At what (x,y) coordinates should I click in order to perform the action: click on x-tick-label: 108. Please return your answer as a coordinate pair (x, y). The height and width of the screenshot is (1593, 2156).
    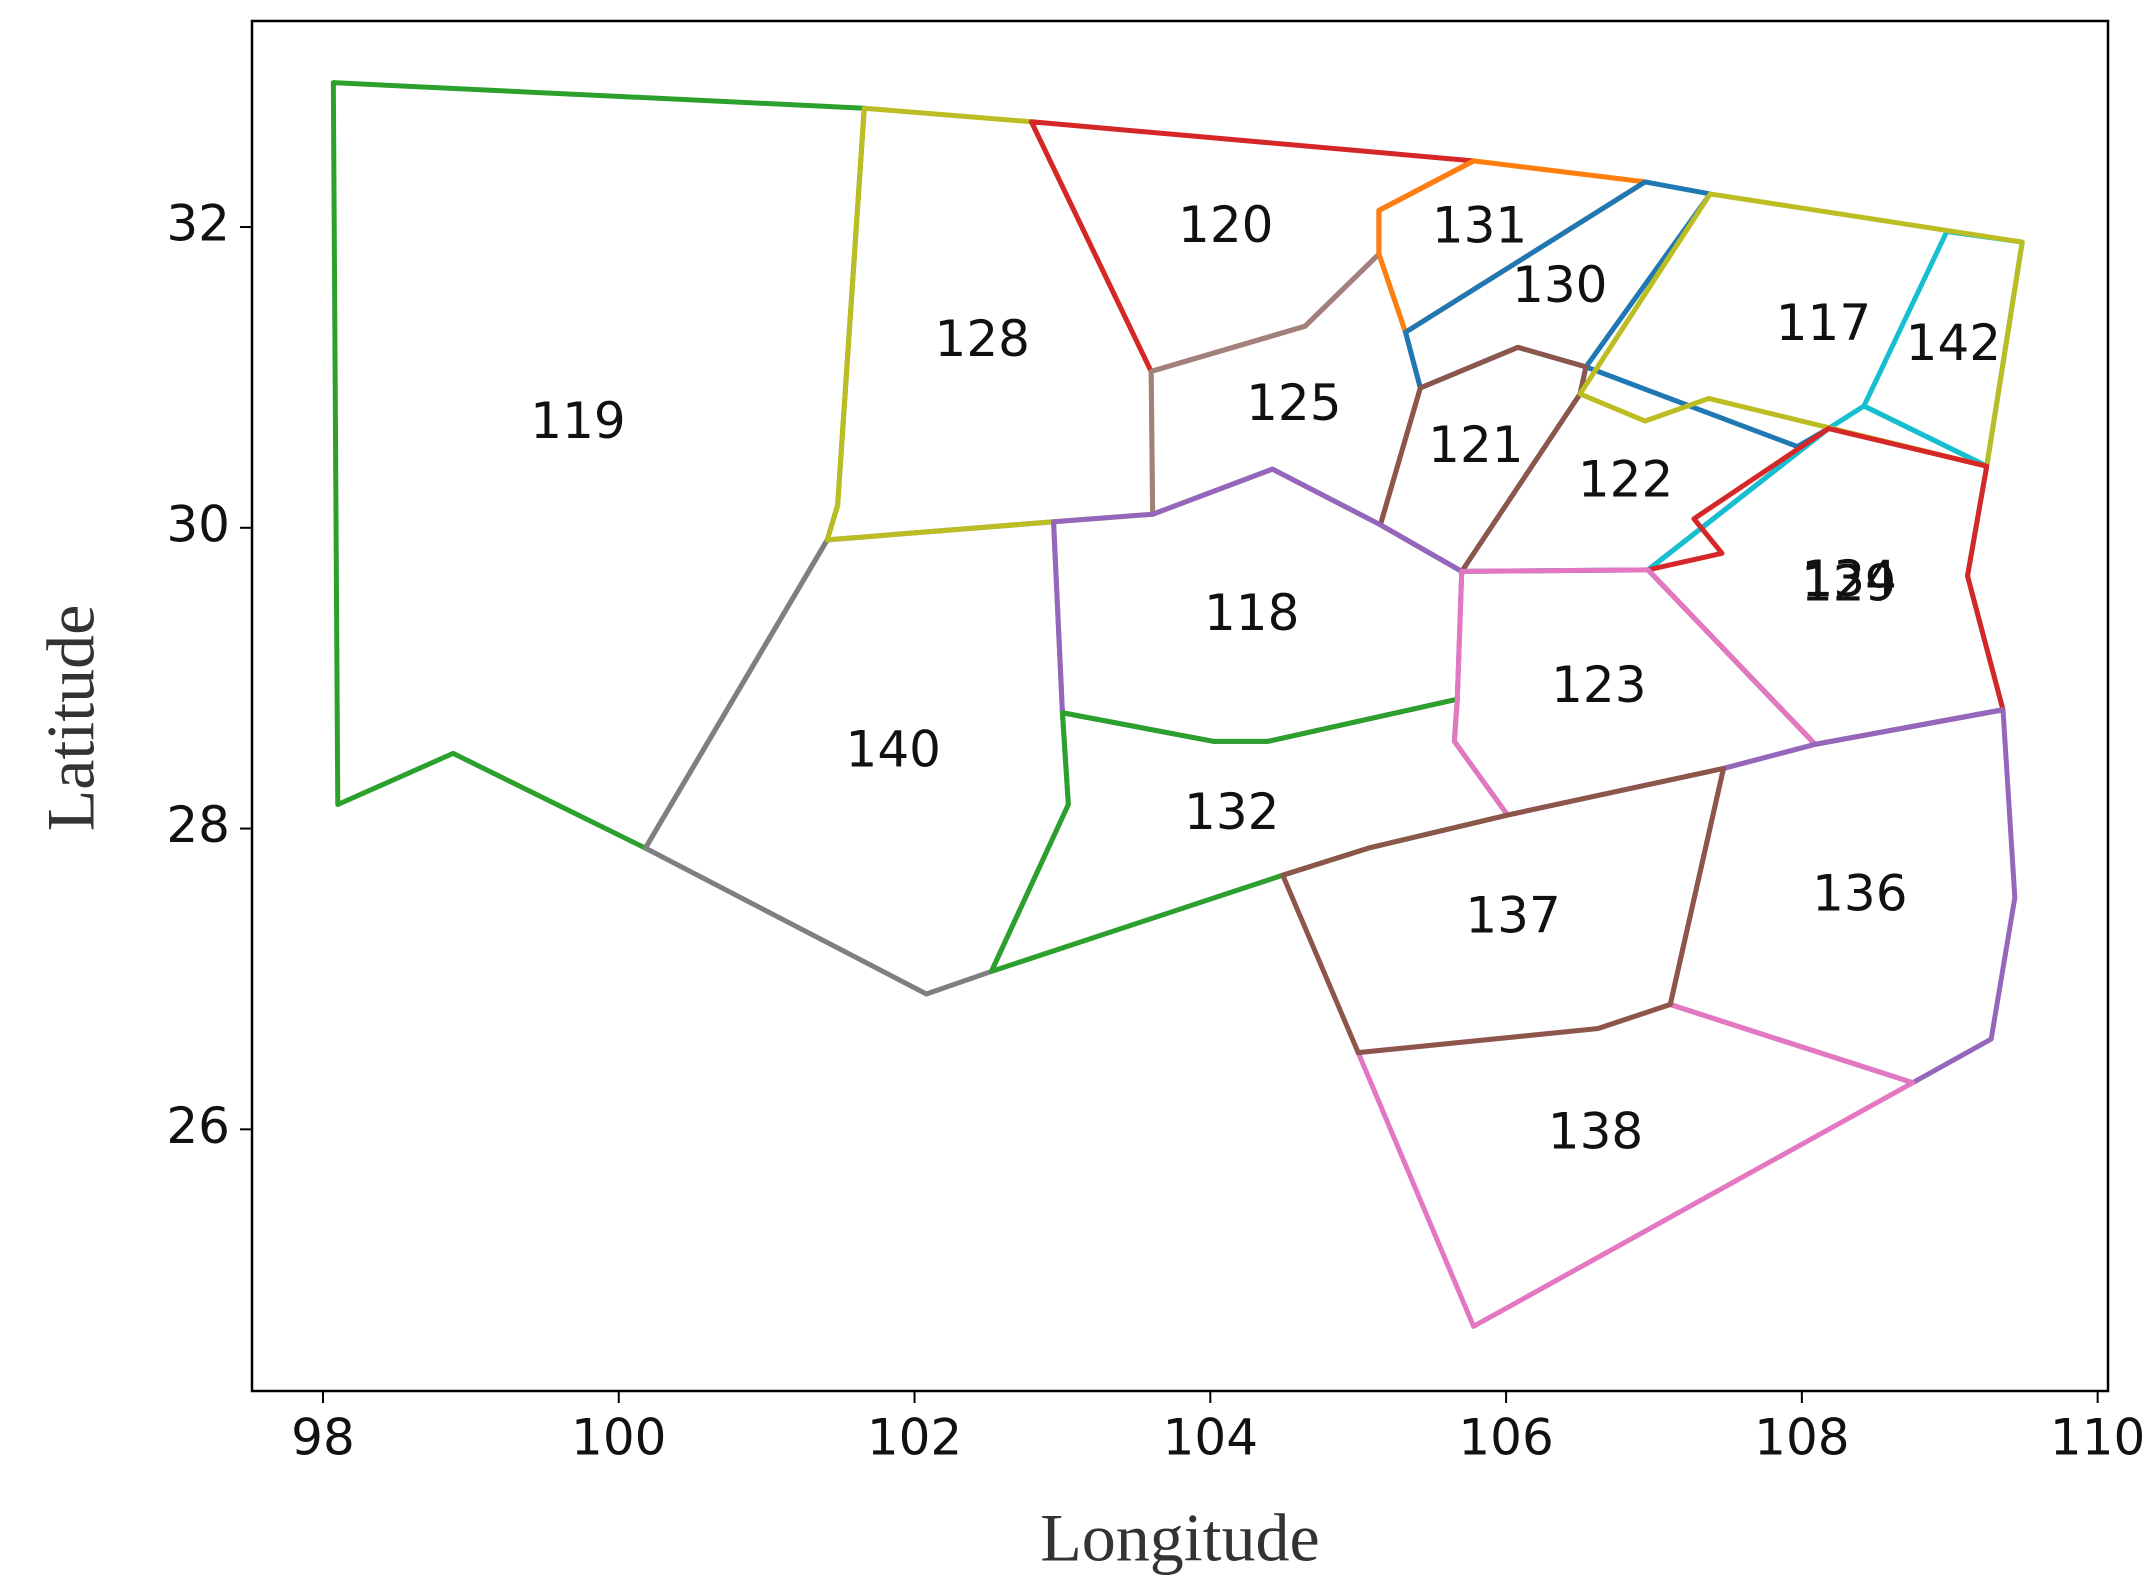
    Looking at the image, I should click on (1801, 1438).